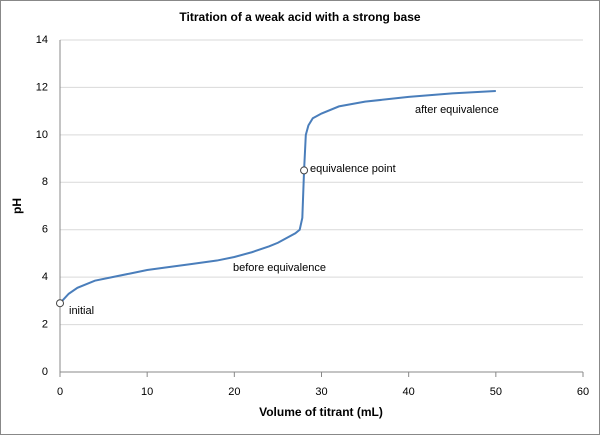 Image resolution: width=600 pixels, height=440 pixels. What do you see at coordinates (60, 392) in the screenshot?
I see `x-tick-label: 0` at bounding box center [60, 392].